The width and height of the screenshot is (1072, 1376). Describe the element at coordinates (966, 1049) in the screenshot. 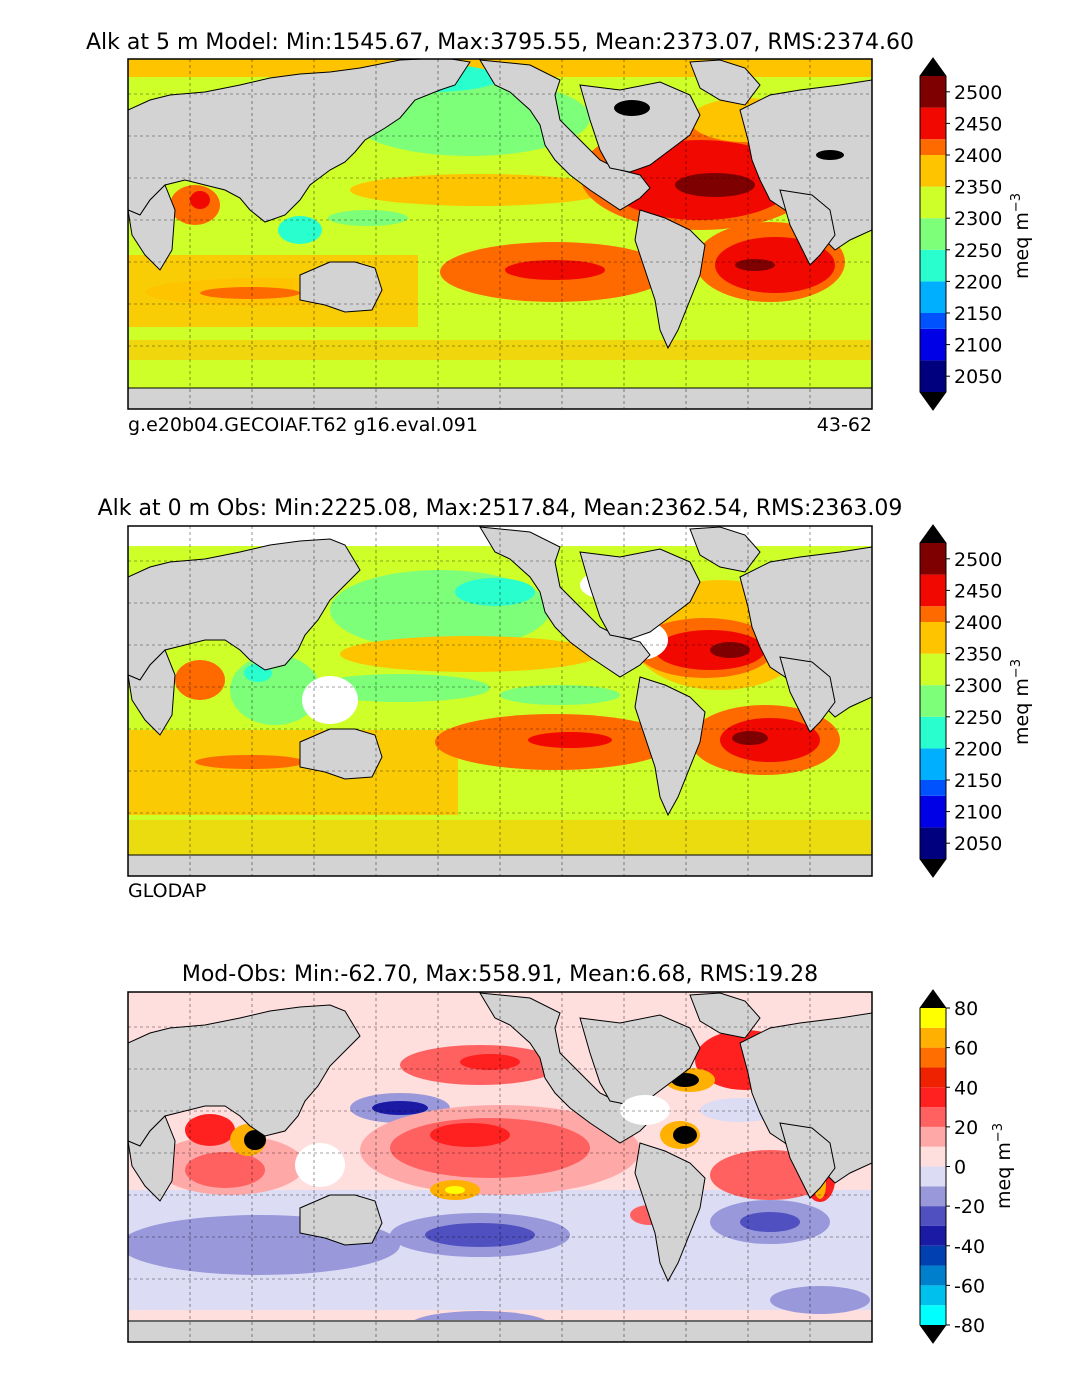

I see `colorbar-tick-label: 60` at that location.